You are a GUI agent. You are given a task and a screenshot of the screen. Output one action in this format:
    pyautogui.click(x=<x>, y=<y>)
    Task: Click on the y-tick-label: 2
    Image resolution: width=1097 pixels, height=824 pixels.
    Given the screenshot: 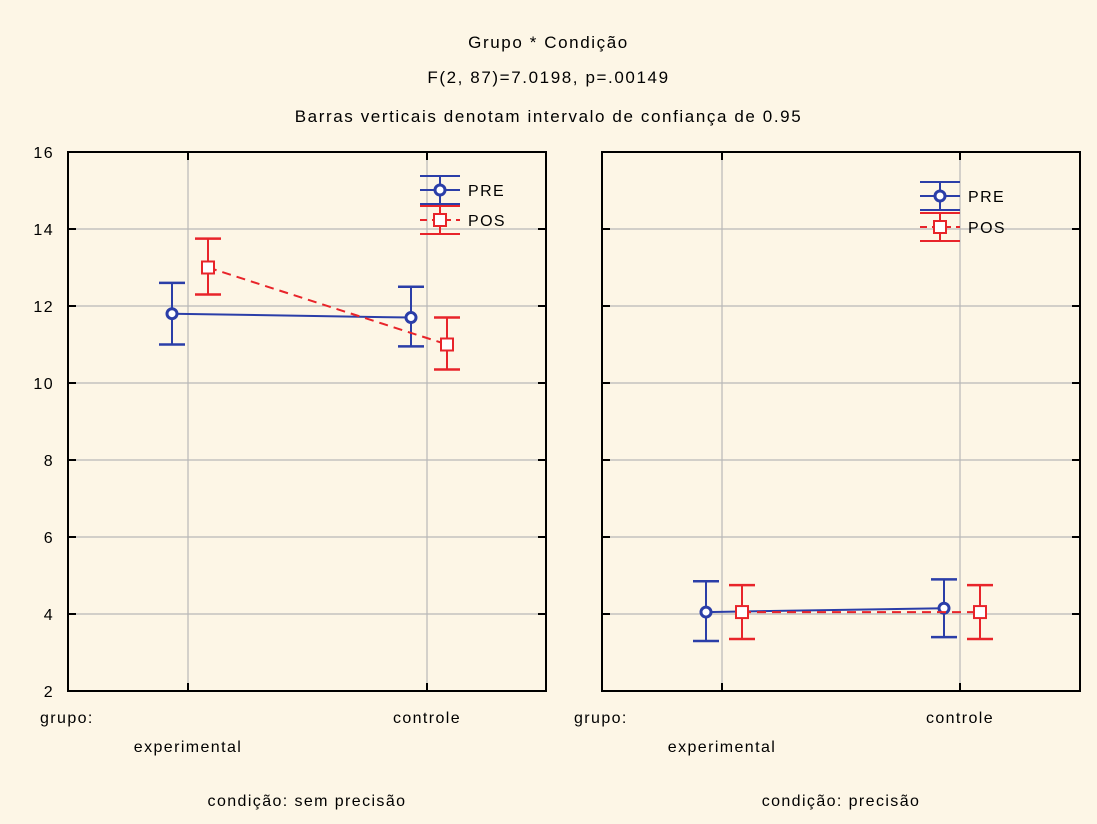 What is the action you would take?
    pyautogui.click(x=49, y=692)
    